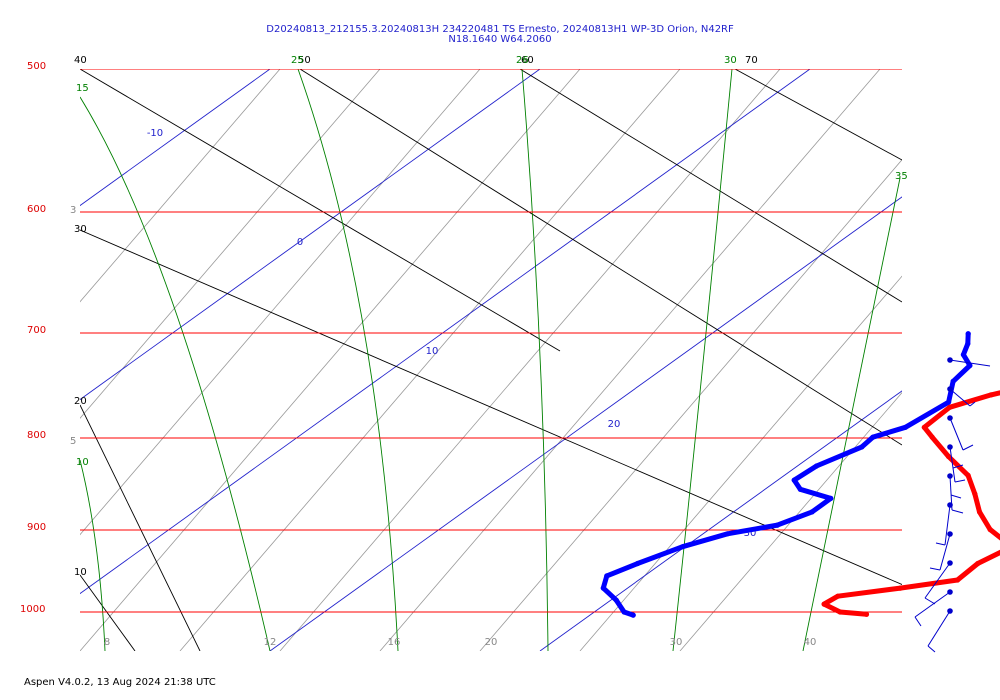 The image size is (1000, 700). I want to click on bottom-axis: 8 12 16 20 30 40, so click(460, 642).